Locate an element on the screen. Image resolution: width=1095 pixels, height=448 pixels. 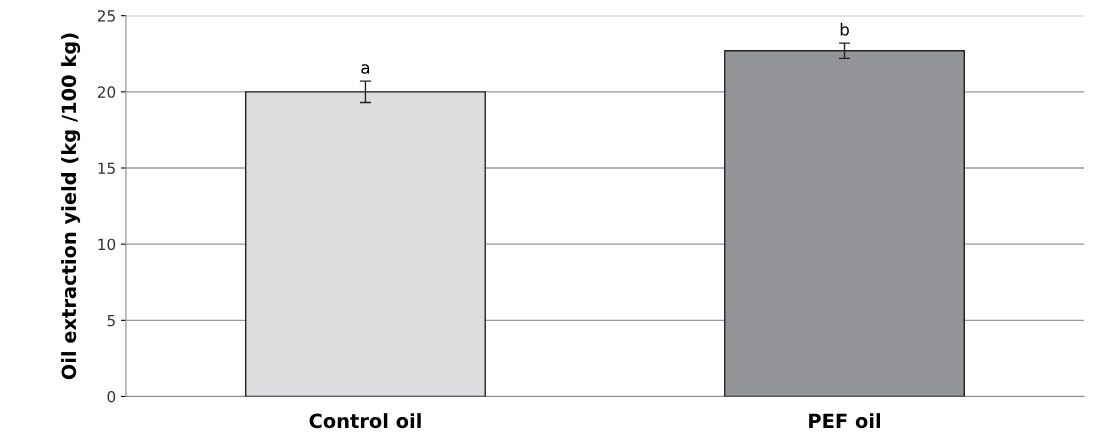
y-axis-title: Oil extraction yield (kg /100 kg) is located at coordinates (71, 206).